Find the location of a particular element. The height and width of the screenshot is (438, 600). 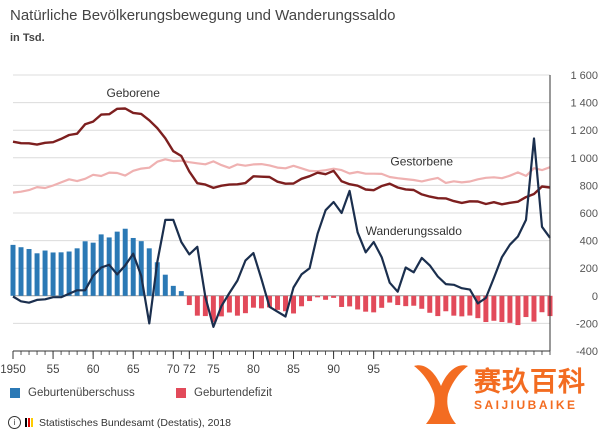

y-tick-label: 1 000 is located at coordinates (584, 159).